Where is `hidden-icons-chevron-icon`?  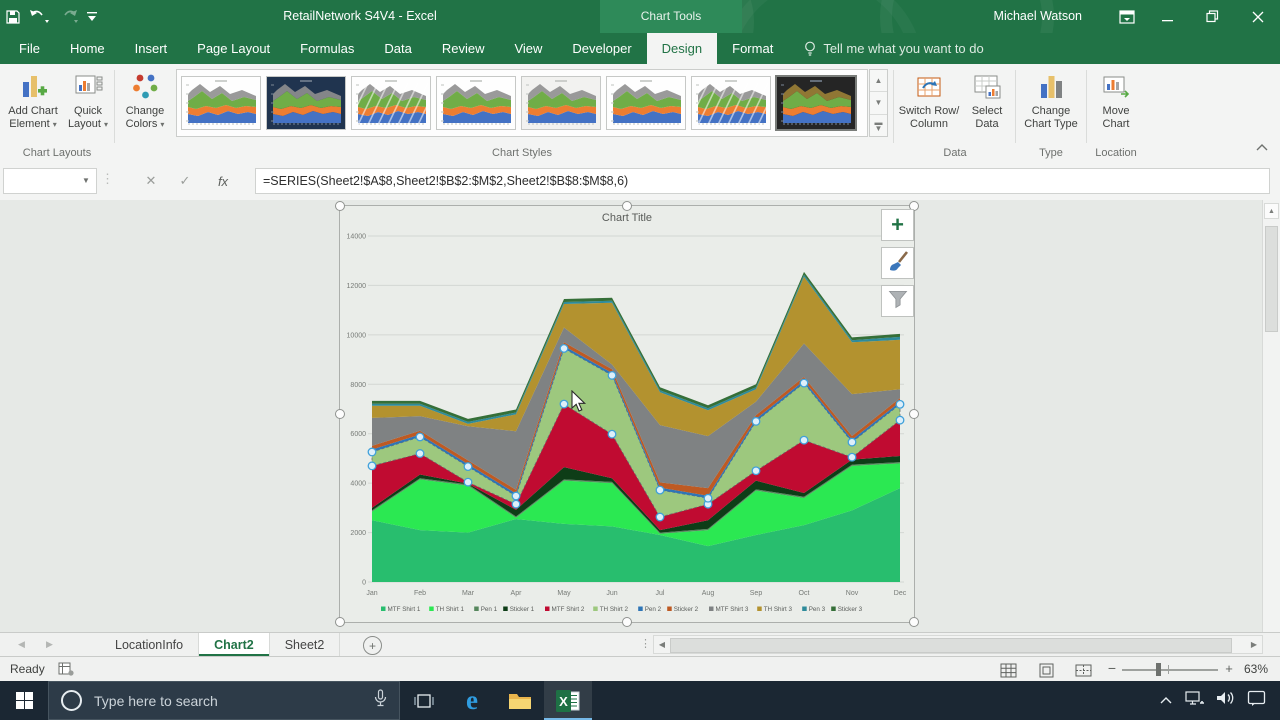 hidden-icons-chevron-icon is located at coordinates (1166, 701).